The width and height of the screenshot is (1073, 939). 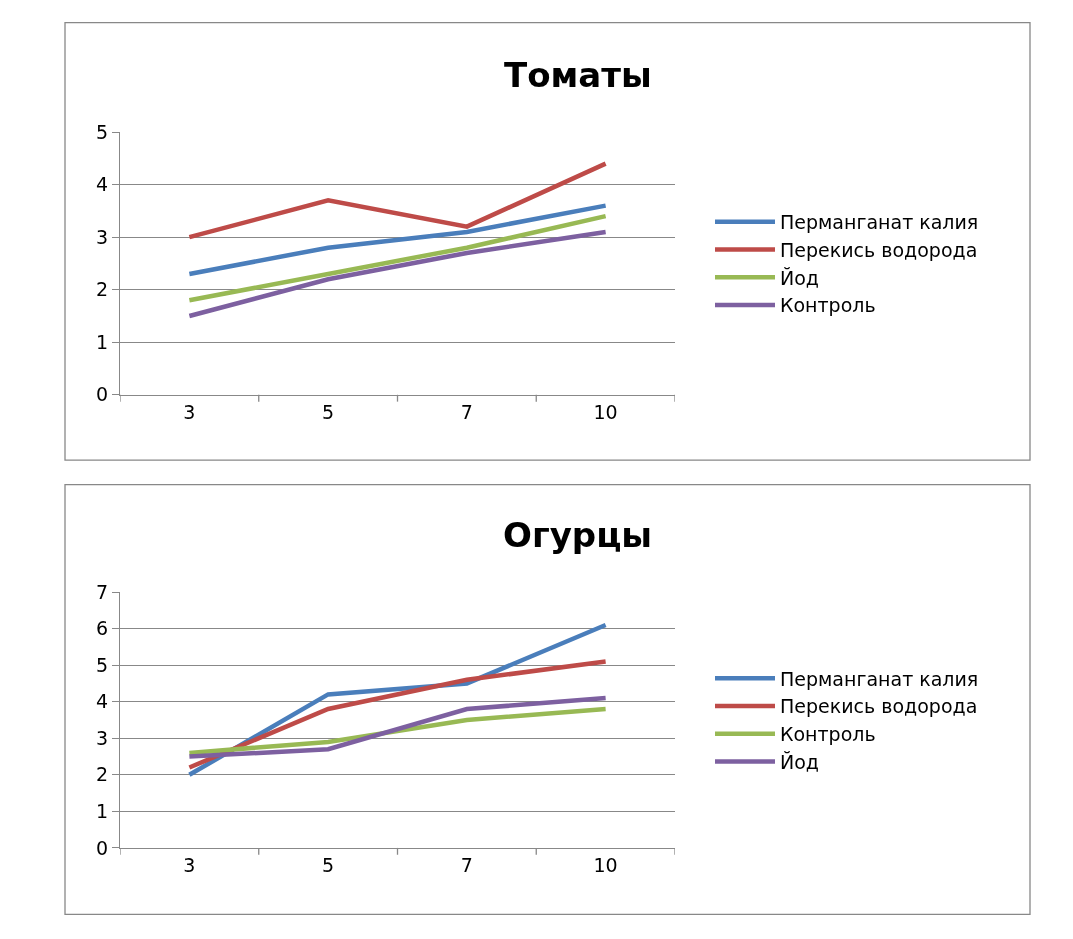 I want to click on y-tick-label: 6, so click(x=102, y=628).